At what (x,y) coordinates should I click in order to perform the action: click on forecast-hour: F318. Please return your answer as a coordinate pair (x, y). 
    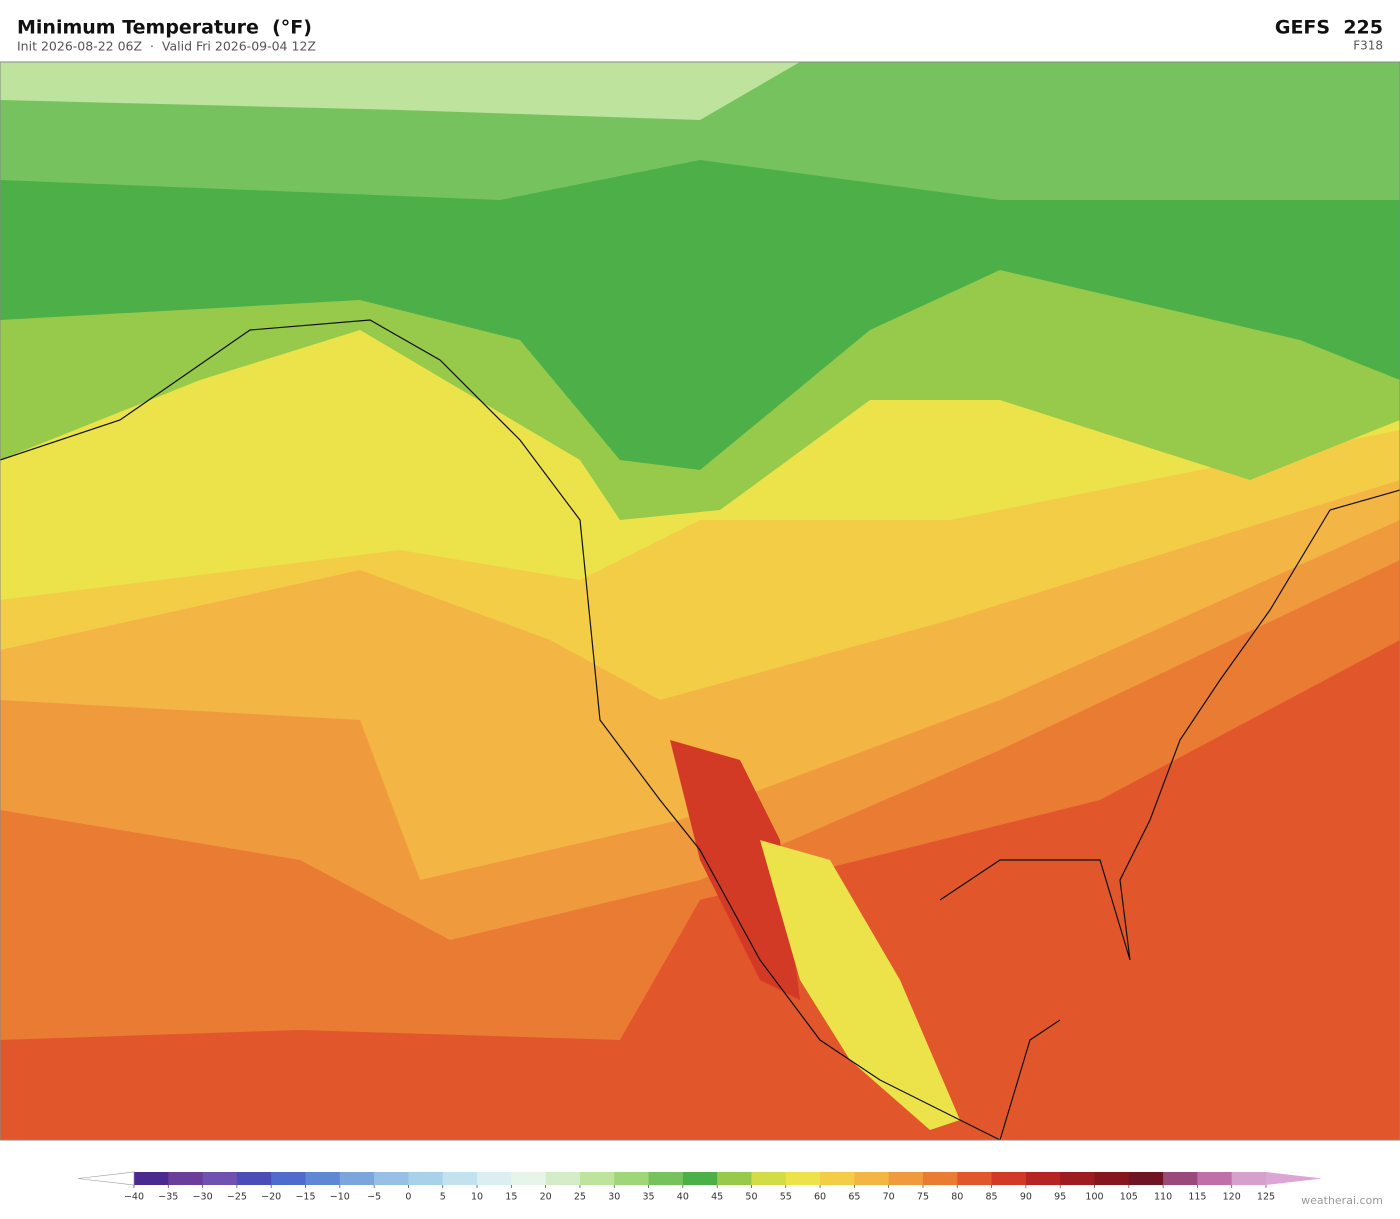
    Looking at the image, I should click on (1368, 46).